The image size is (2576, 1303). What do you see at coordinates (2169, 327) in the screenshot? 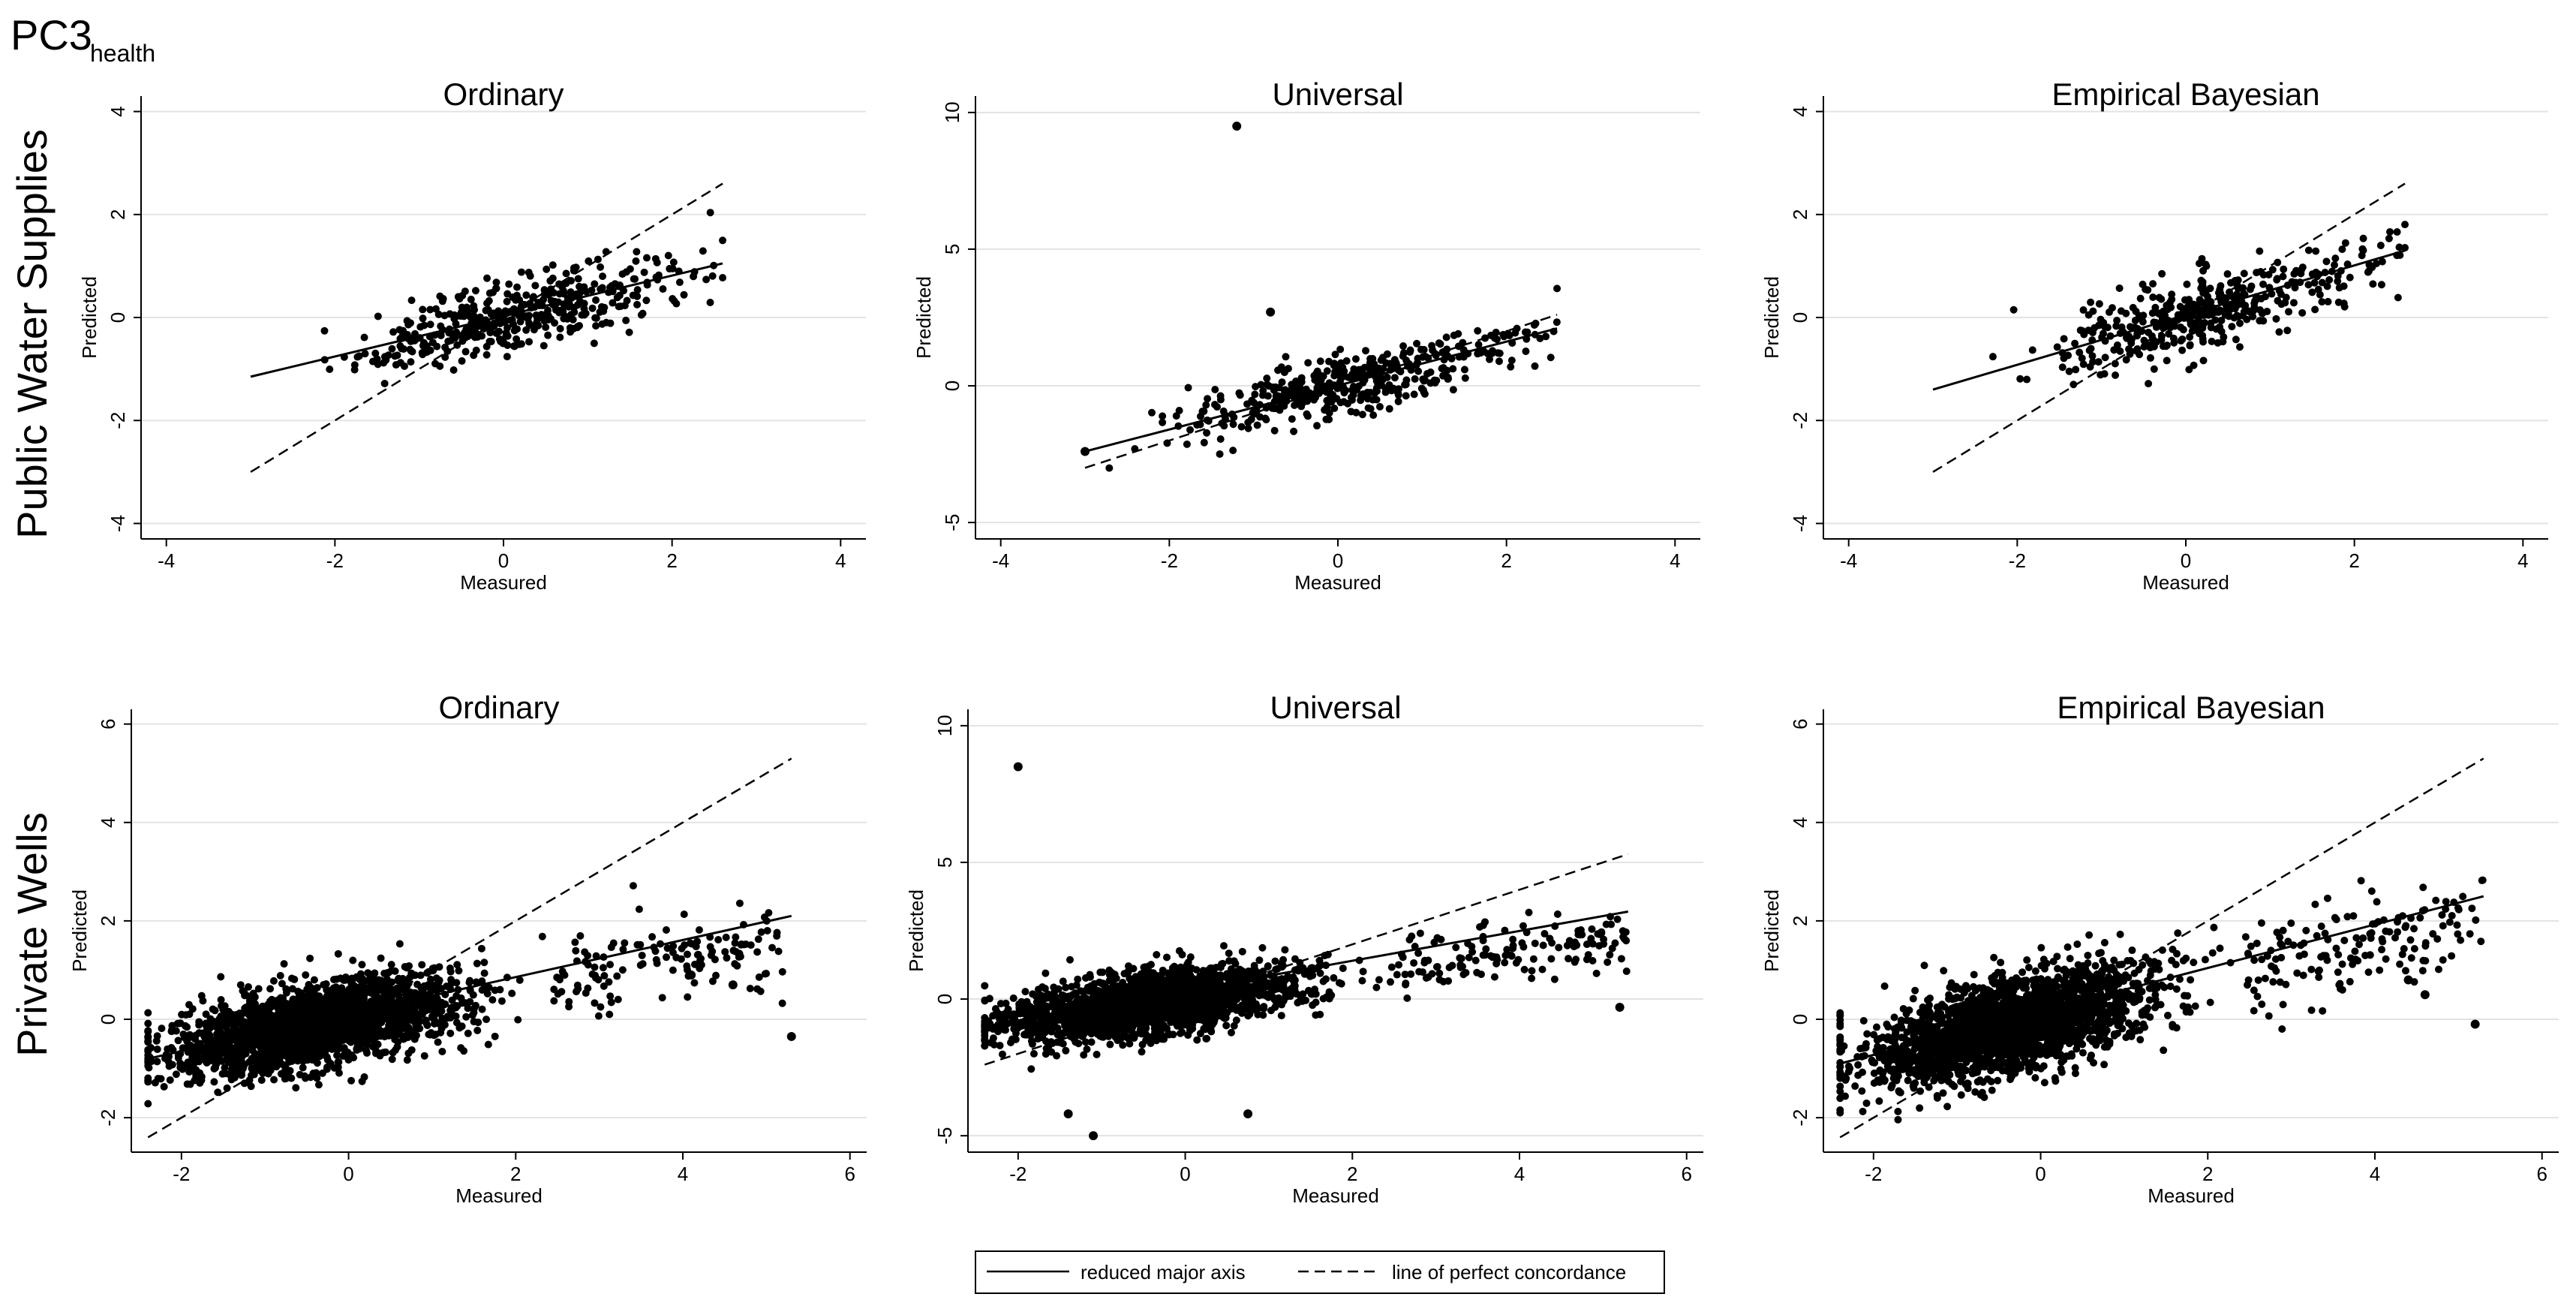
I see `concordance-line` at bounding box center [2169, 327].